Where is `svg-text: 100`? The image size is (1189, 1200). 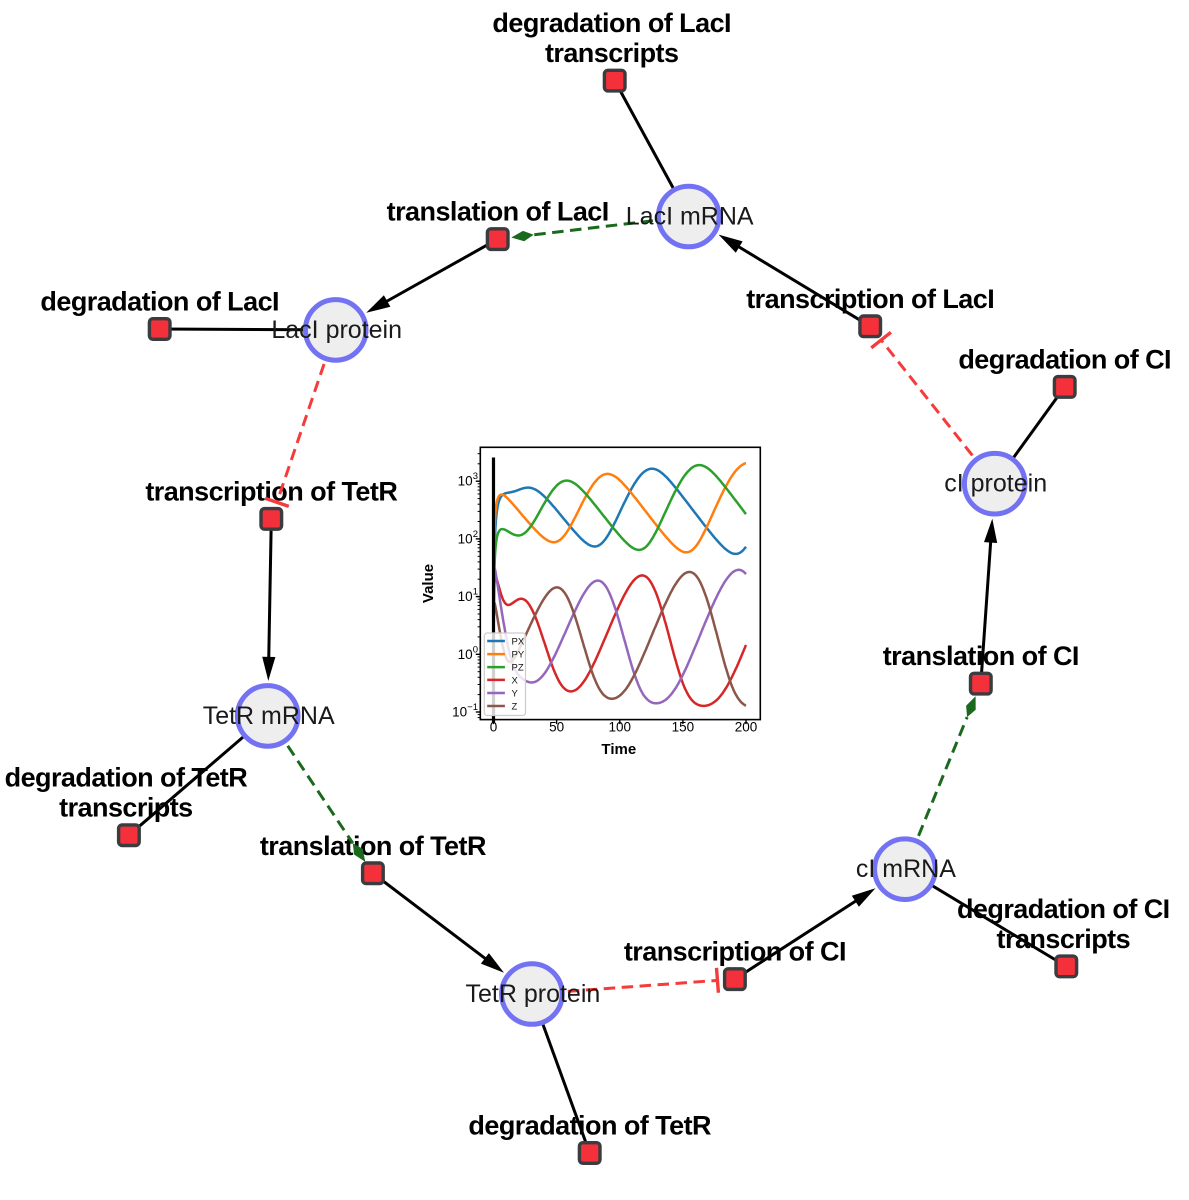 svg-text: 100 is located at coordinates (620, 727).